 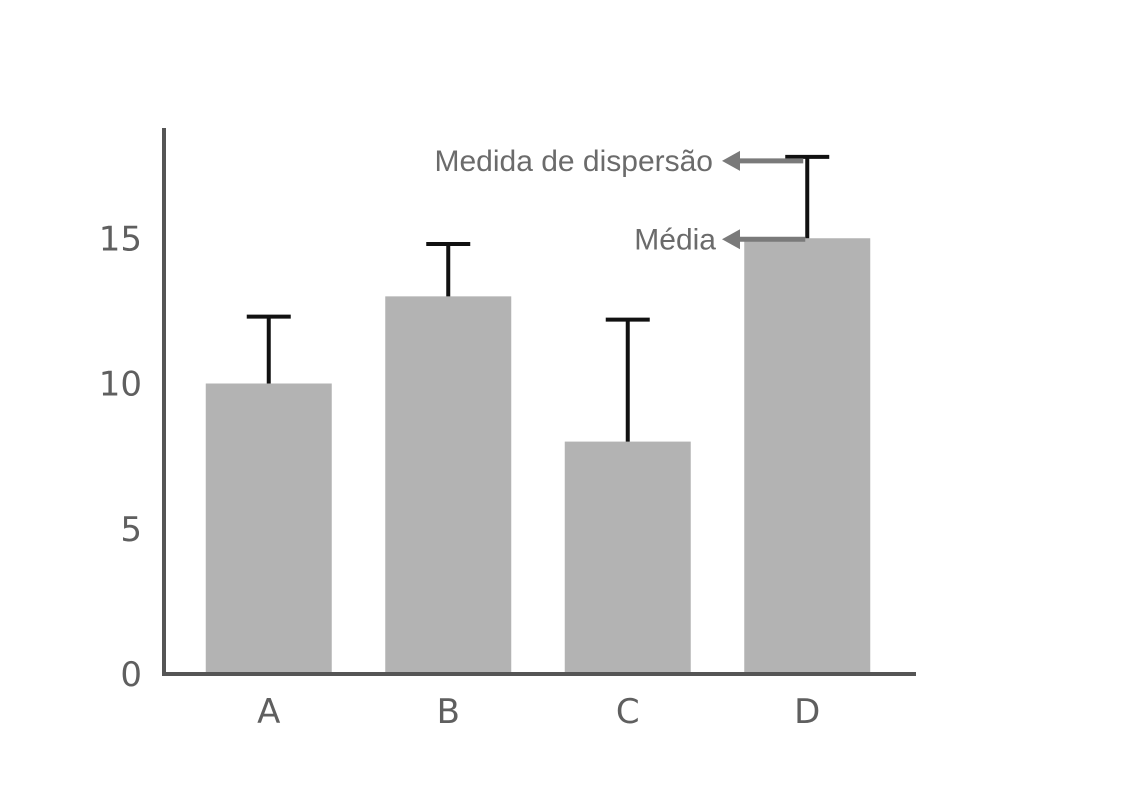 What do you see at coordinates (807, 712) in the screenshot?
I see `x-tick-label: D` at bounding box center [807, 712].